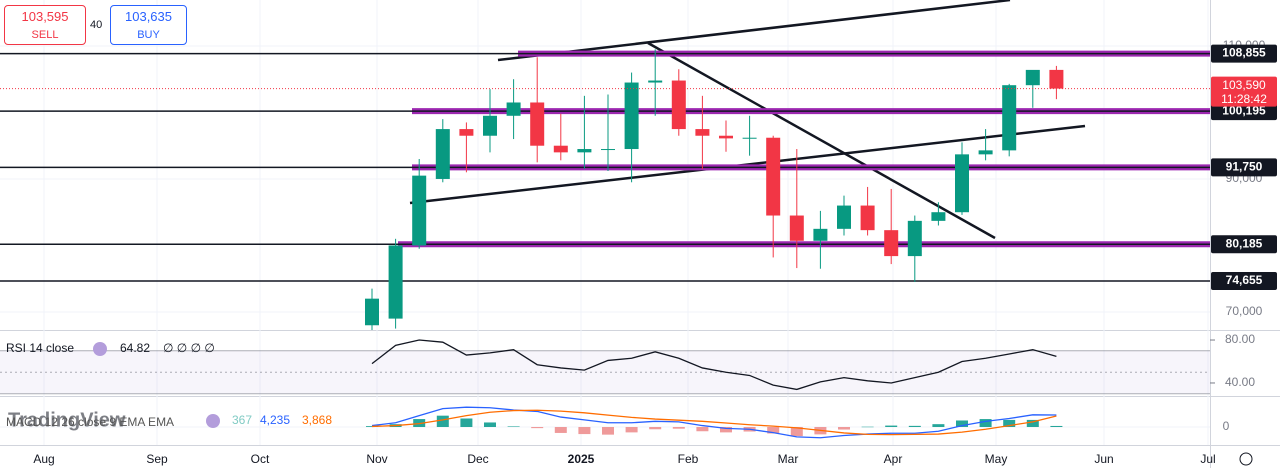 The width and height of the screenshot is (1280, 468). Describe the element at coordinates (260, 459) in the screenshot. I see `x-tick-label: Oct` at that location.